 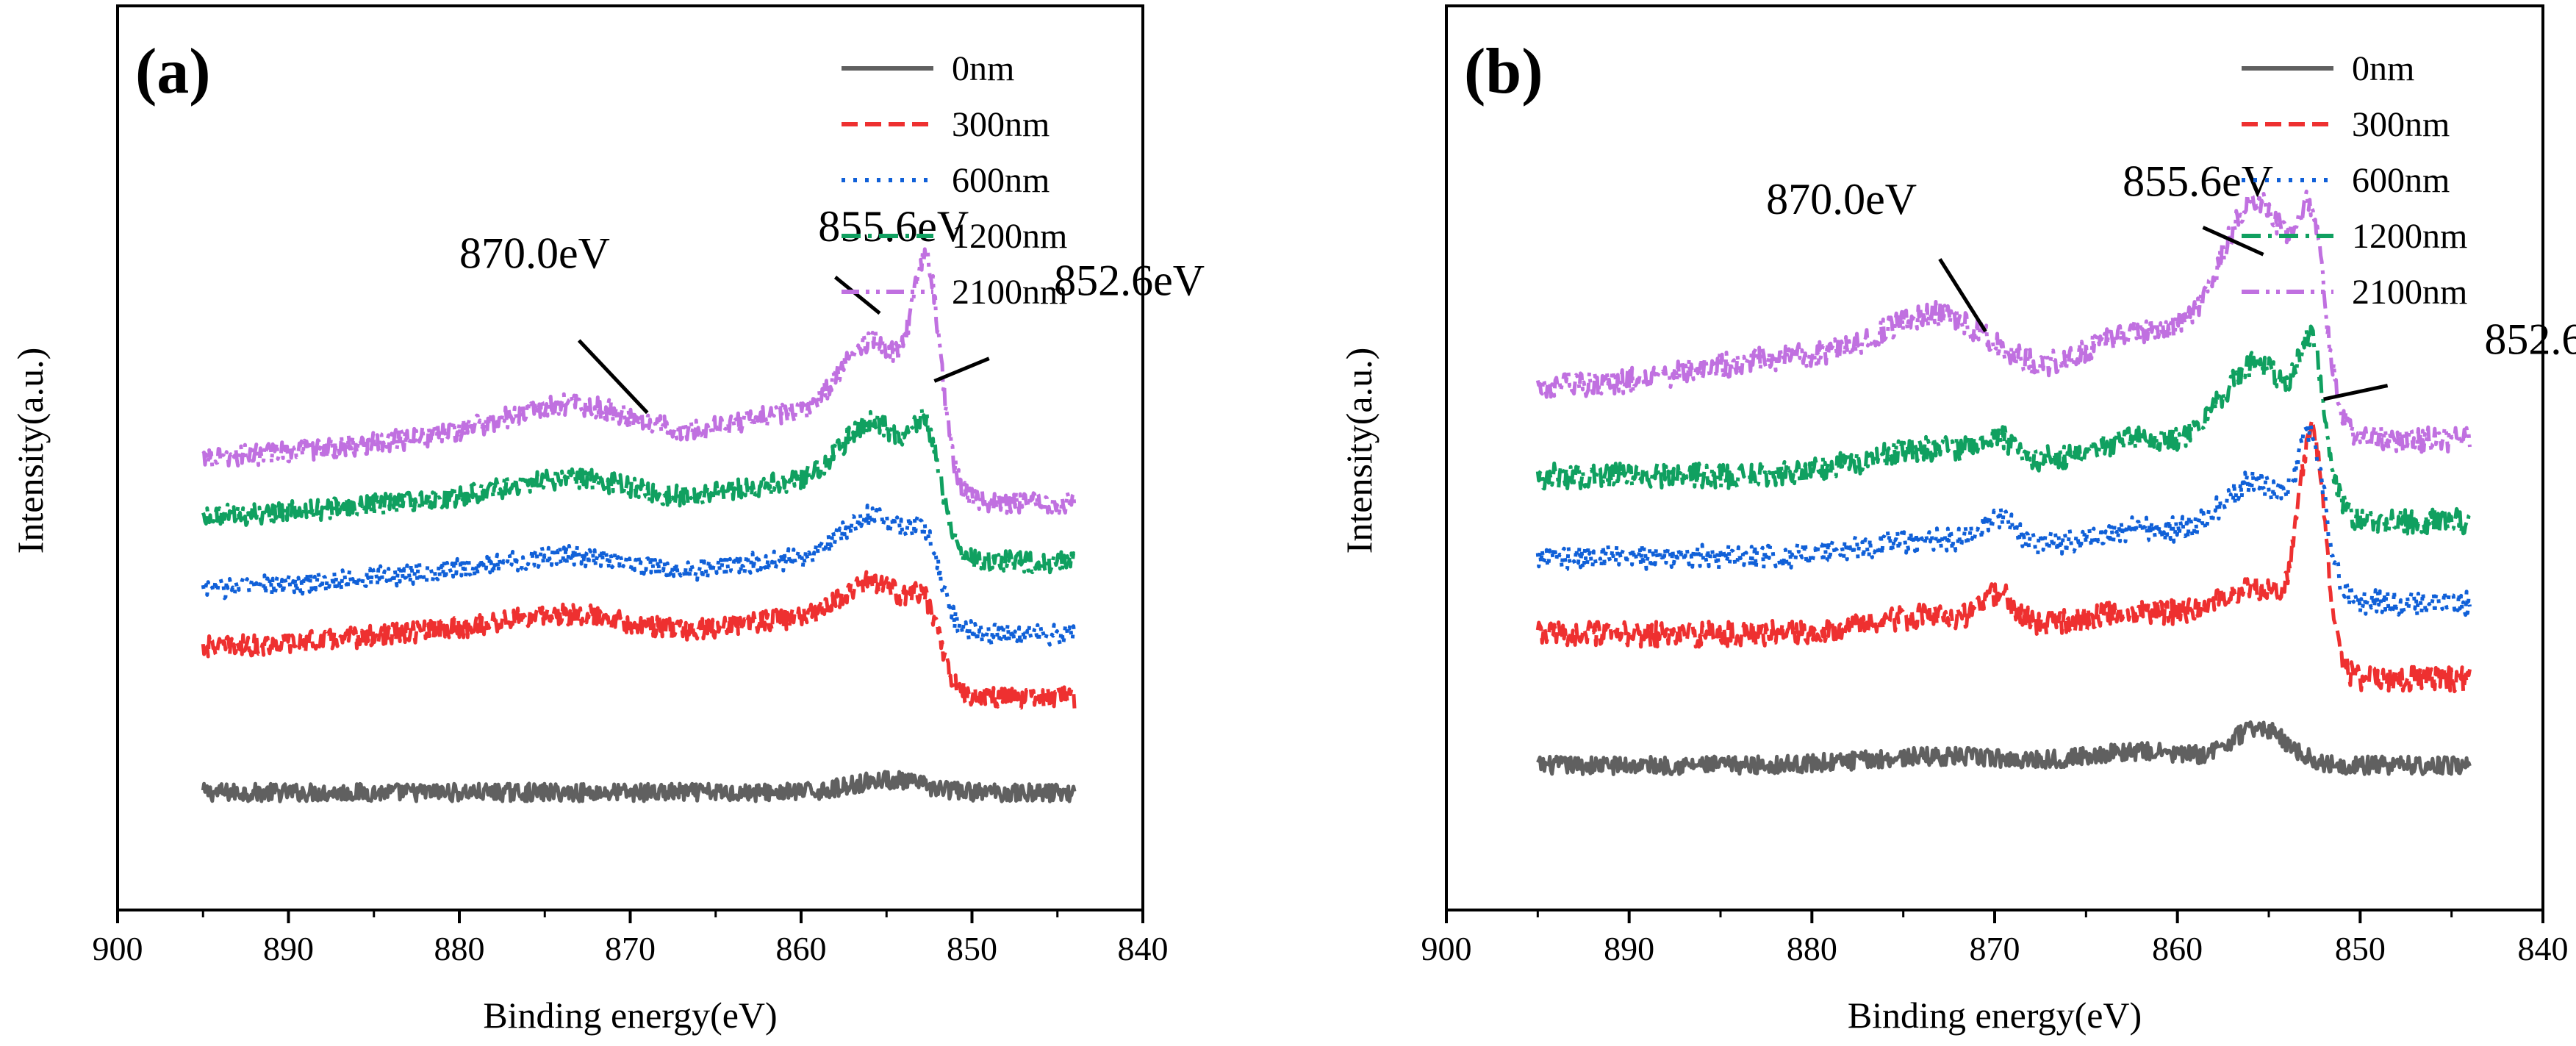 I want to click on panel-label: (b), so click(x=1503, y=71).